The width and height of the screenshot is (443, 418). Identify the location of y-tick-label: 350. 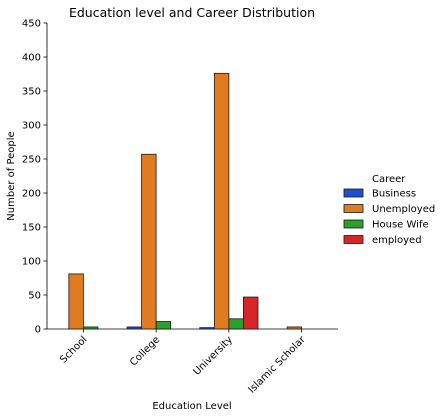
(31, 92).